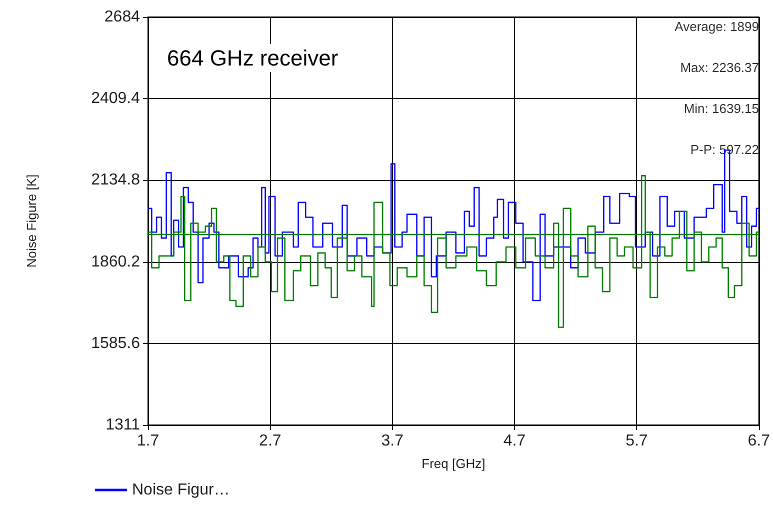 This screenshot has height=505, width=773. Describe the element at coordinates (122, 17) in the screenshot. I see `y-tick-label: 2684` at that location.